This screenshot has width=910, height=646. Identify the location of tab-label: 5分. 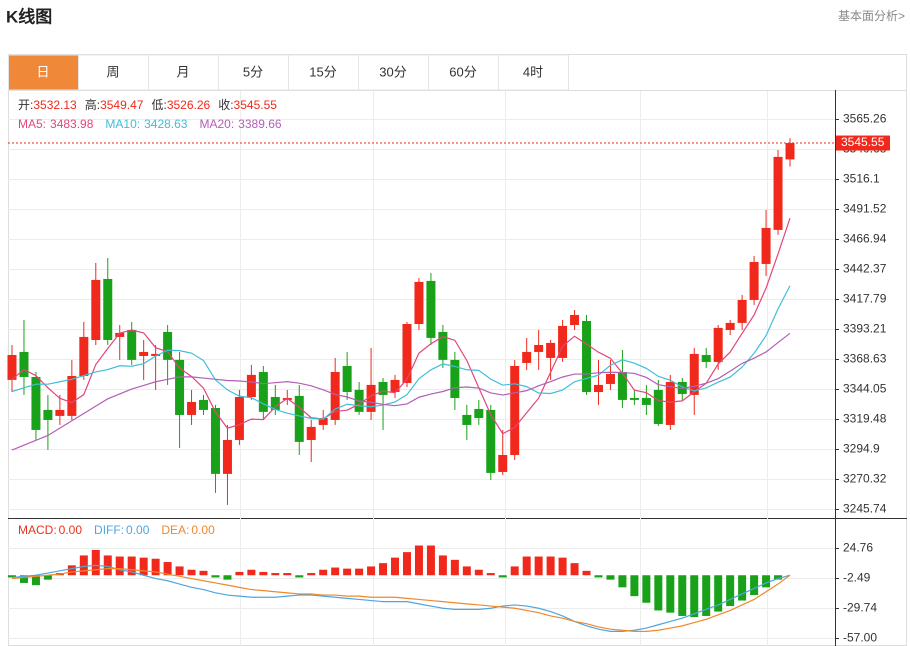
(253, 71).